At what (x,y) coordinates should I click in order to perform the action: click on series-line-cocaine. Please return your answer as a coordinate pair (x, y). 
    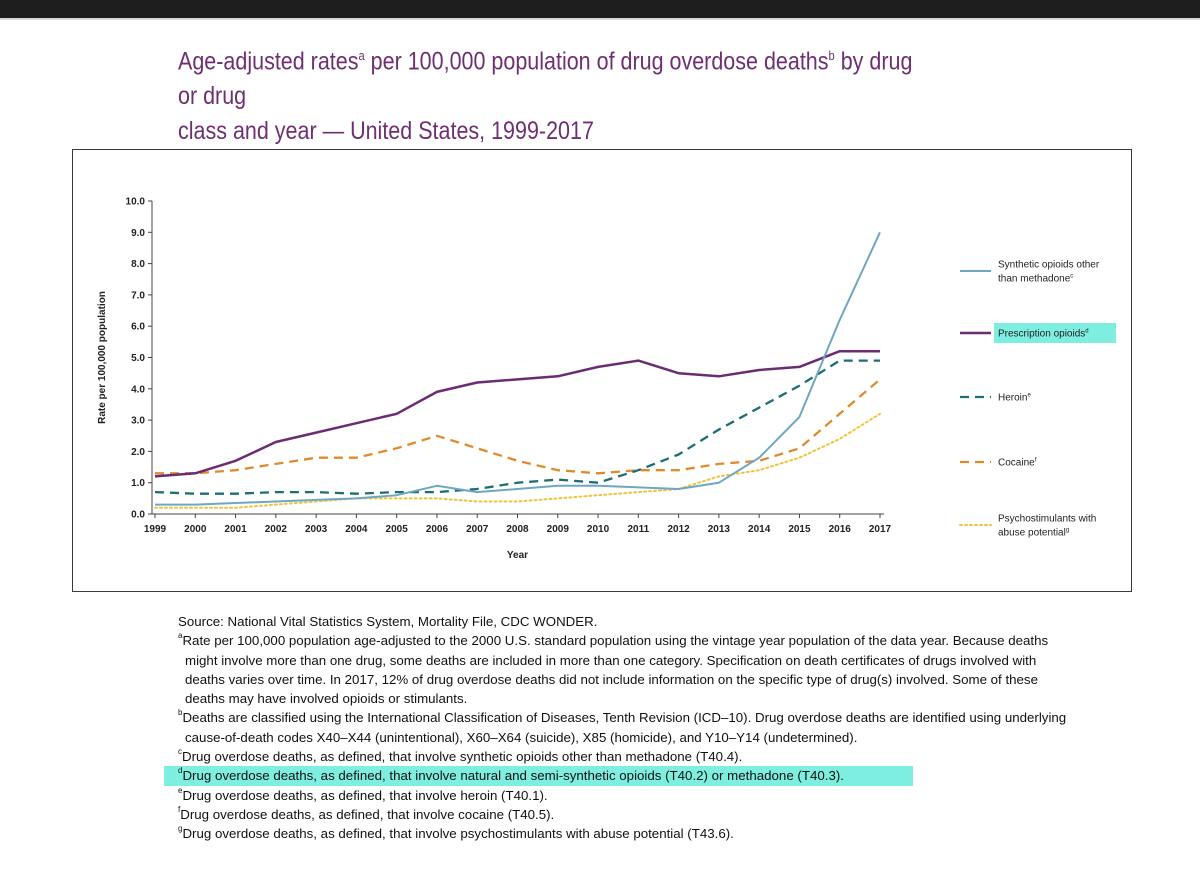
    Looking at the image, I should click on (518, 426).